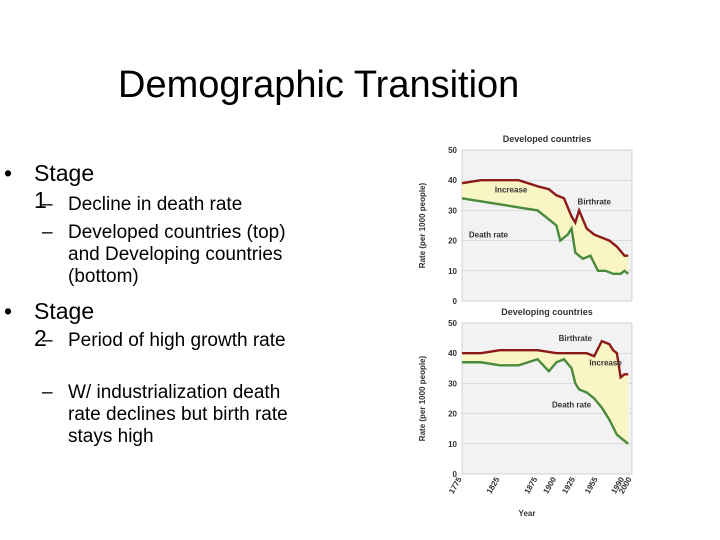 The image size is (720, 540). I want to click on chart-title: Developing countries, so click(547, 312).